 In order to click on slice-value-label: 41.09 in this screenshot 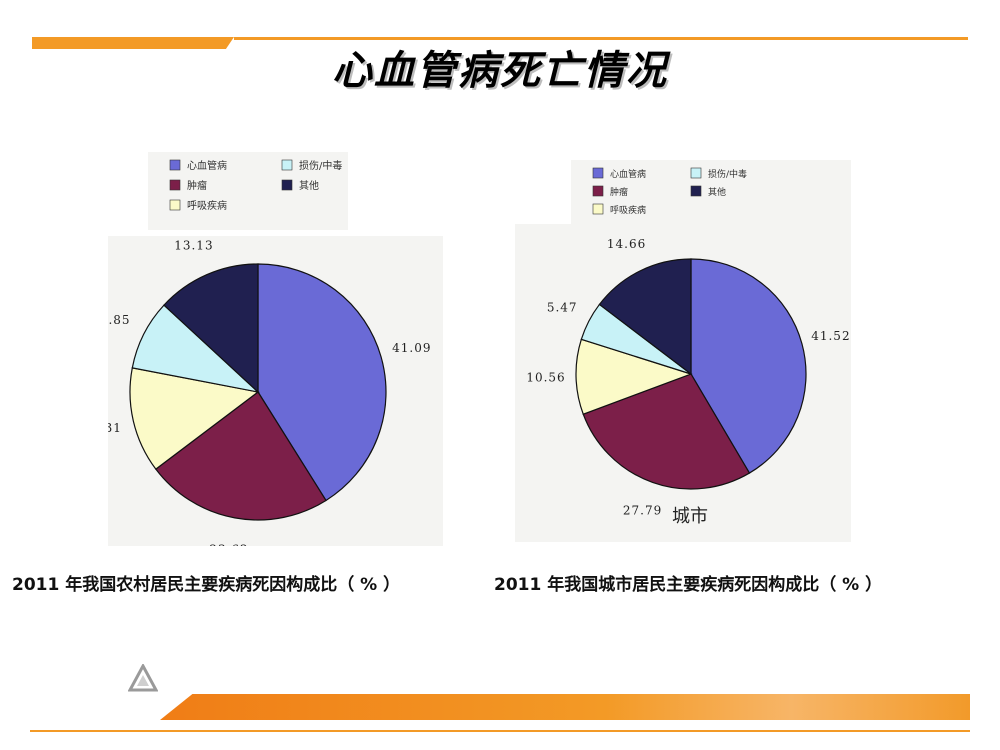, I will do `click(411, 348)`.